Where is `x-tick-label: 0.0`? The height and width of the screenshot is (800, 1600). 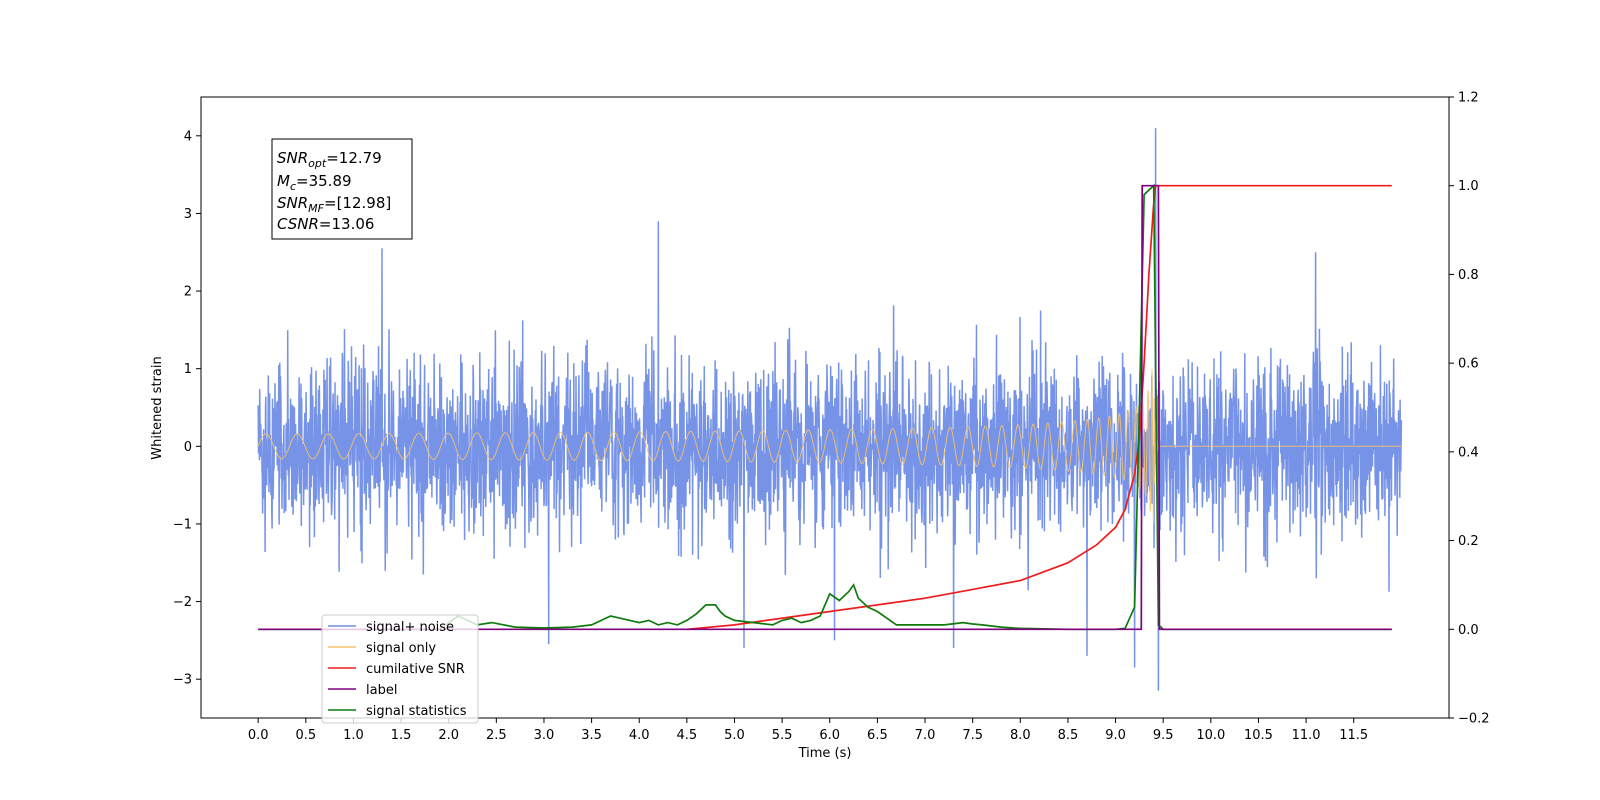
x-tick-label: 0.0 is located at coordinates (258, 735).